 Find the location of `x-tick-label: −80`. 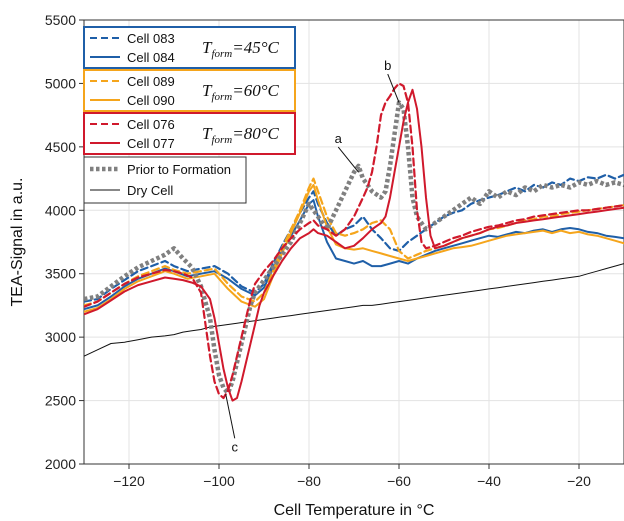

x-tick-label: −80 is located at coordinates (309, 481).